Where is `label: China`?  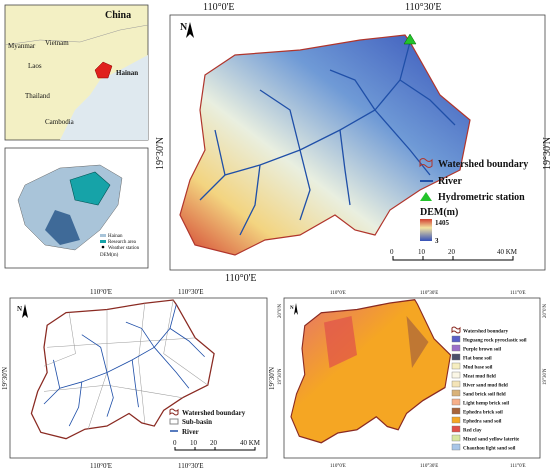
label: China is located at coordinates (118, 15).